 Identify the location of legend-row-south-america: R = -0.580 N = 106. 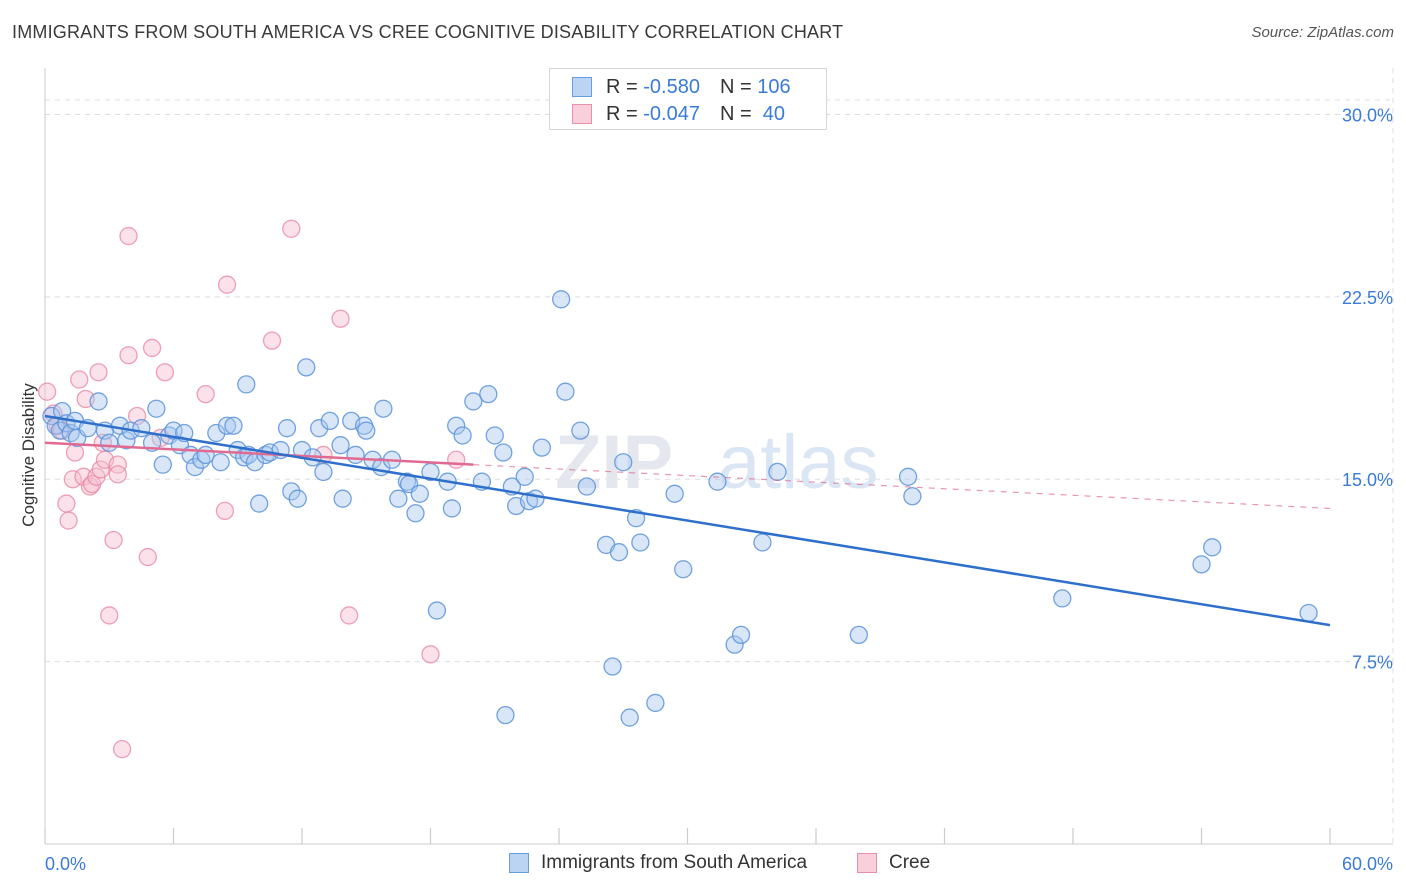
(681, 87).